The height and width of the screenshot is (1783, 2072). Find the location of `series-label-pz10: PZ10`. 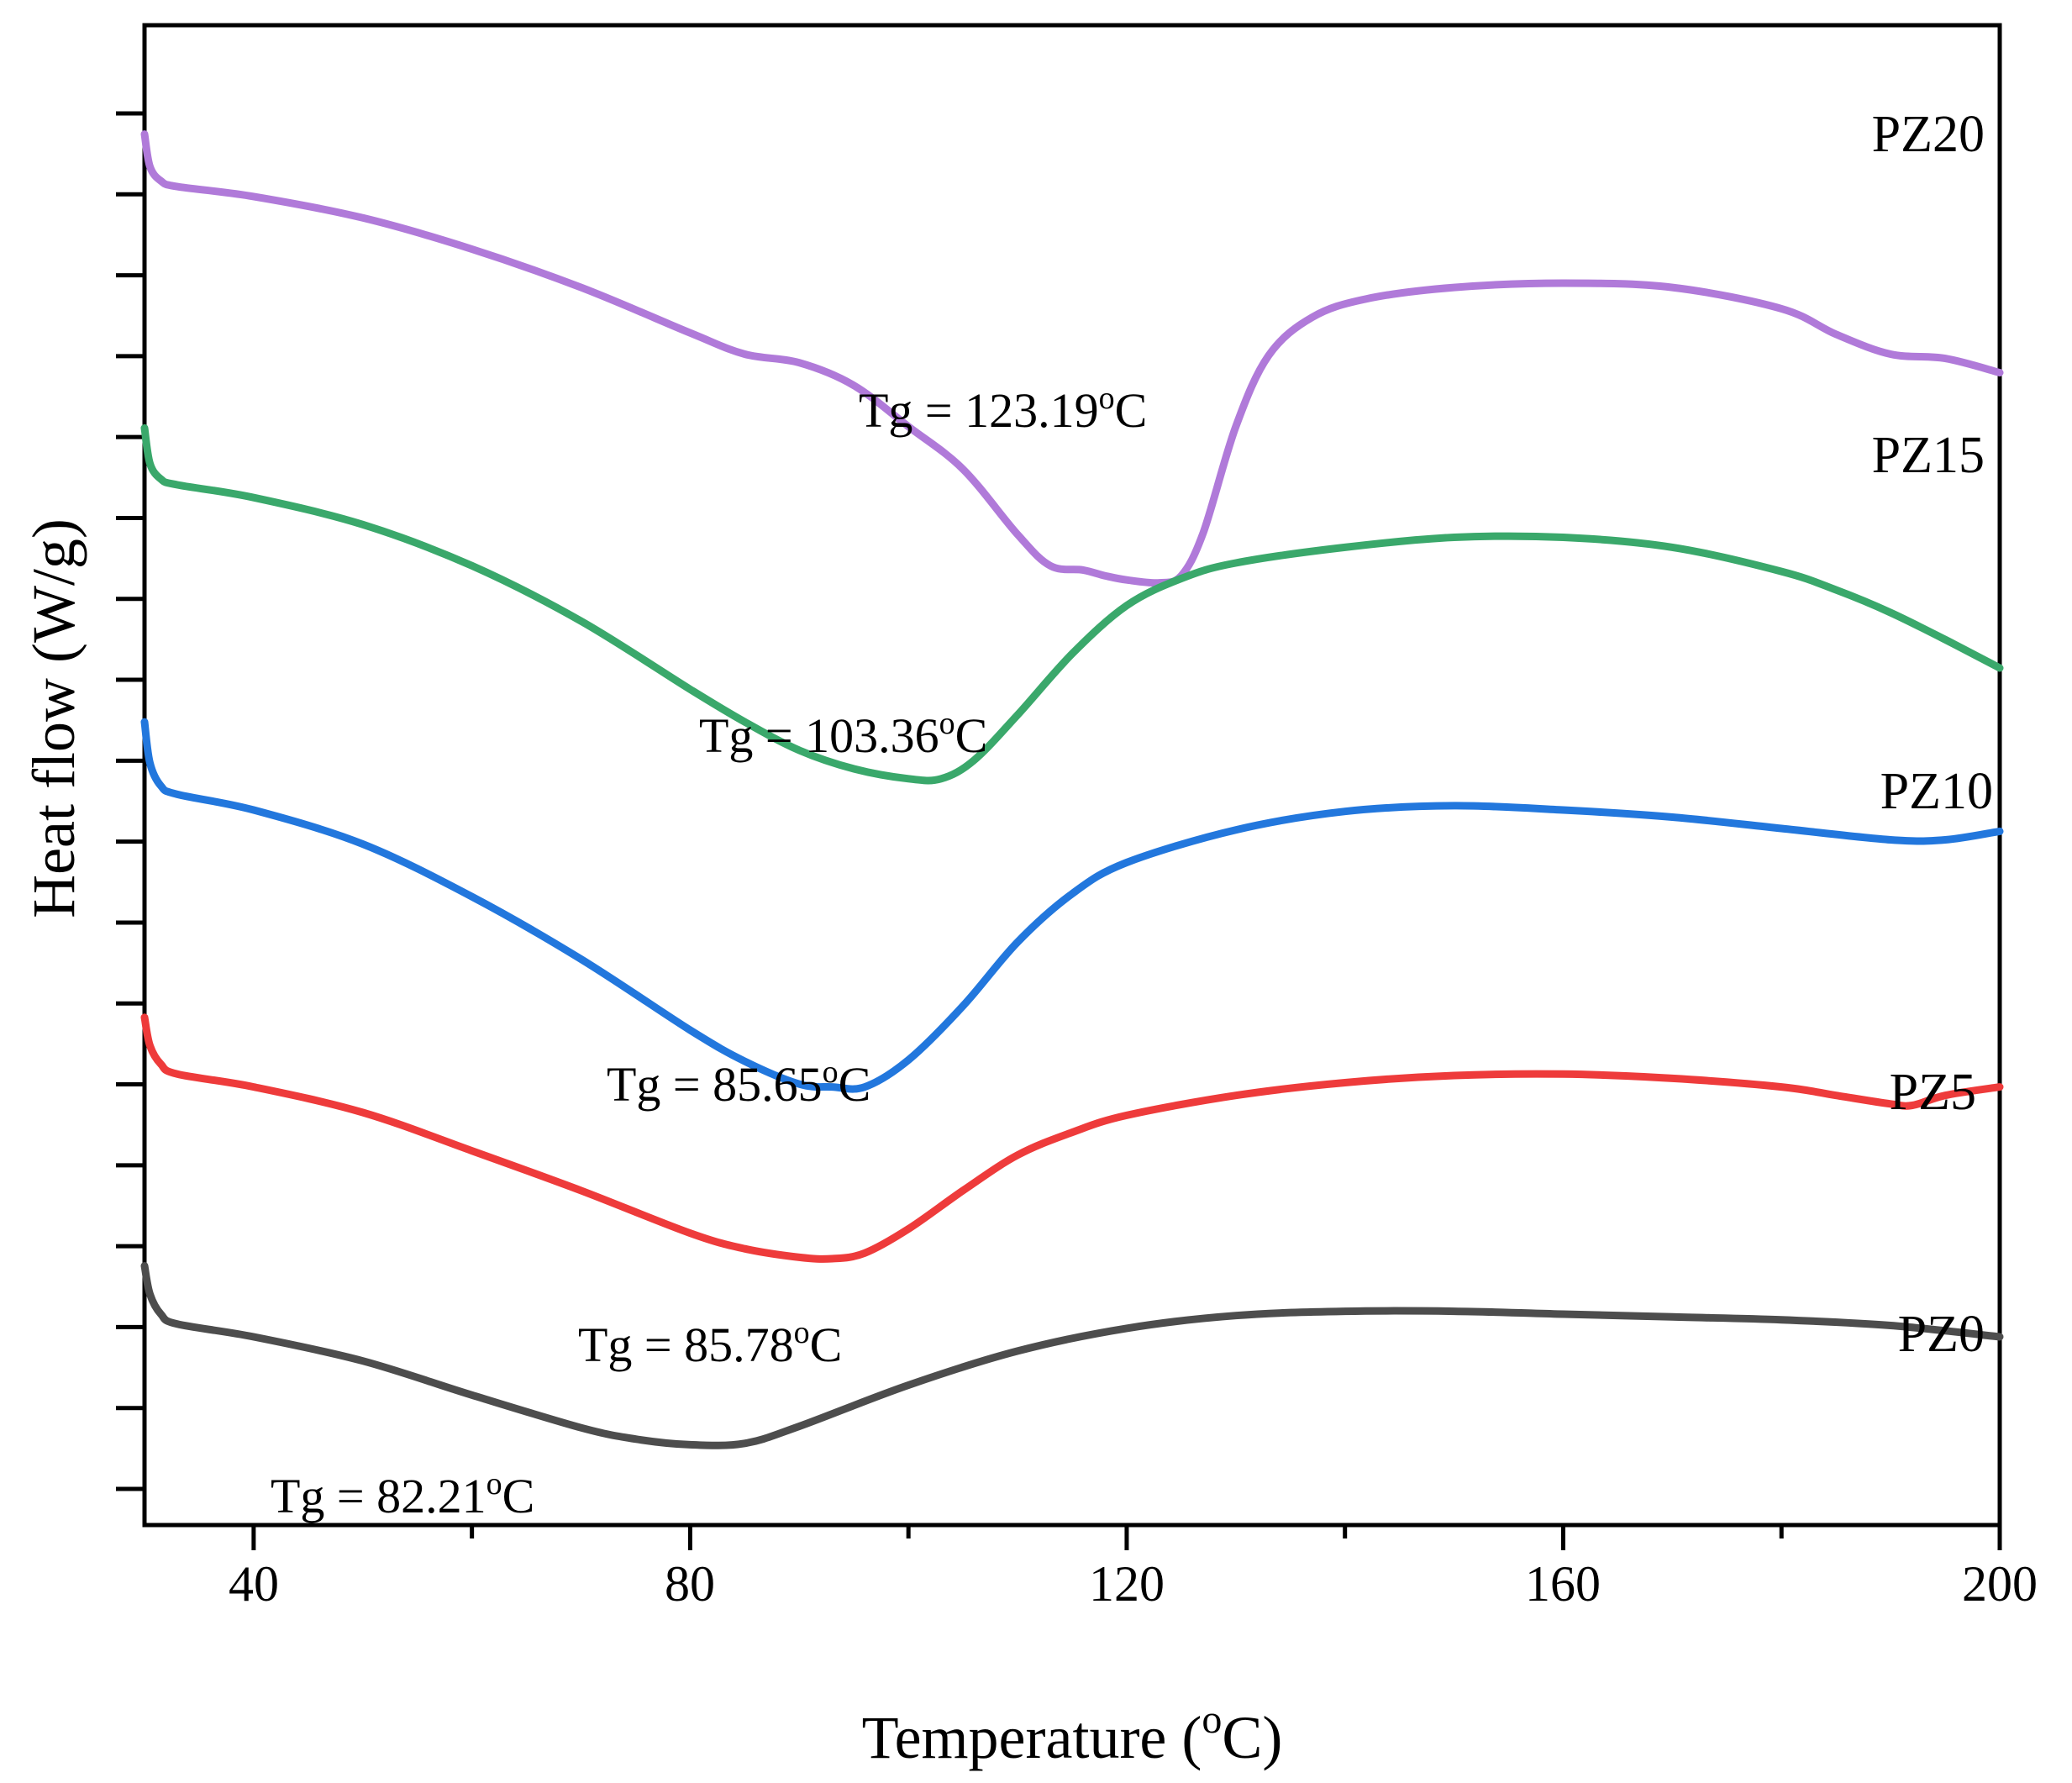

series-label-pz10: PZ10 is located at coordinates (1937, 791).